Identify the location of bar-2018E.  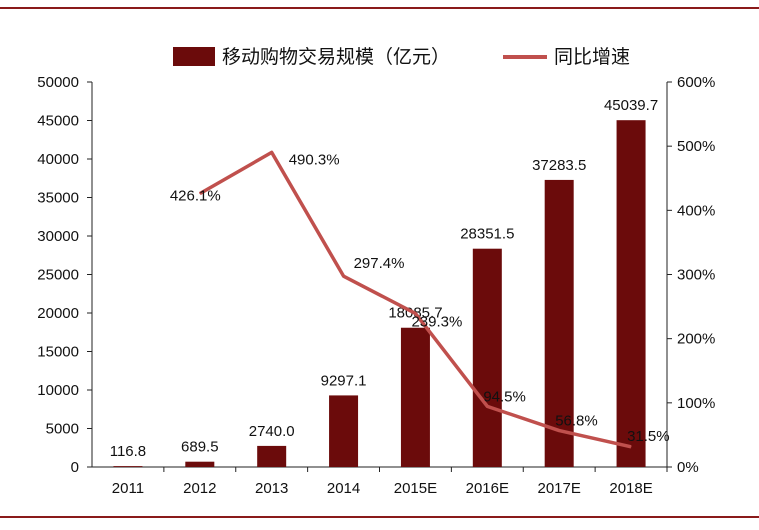
(631, 294).